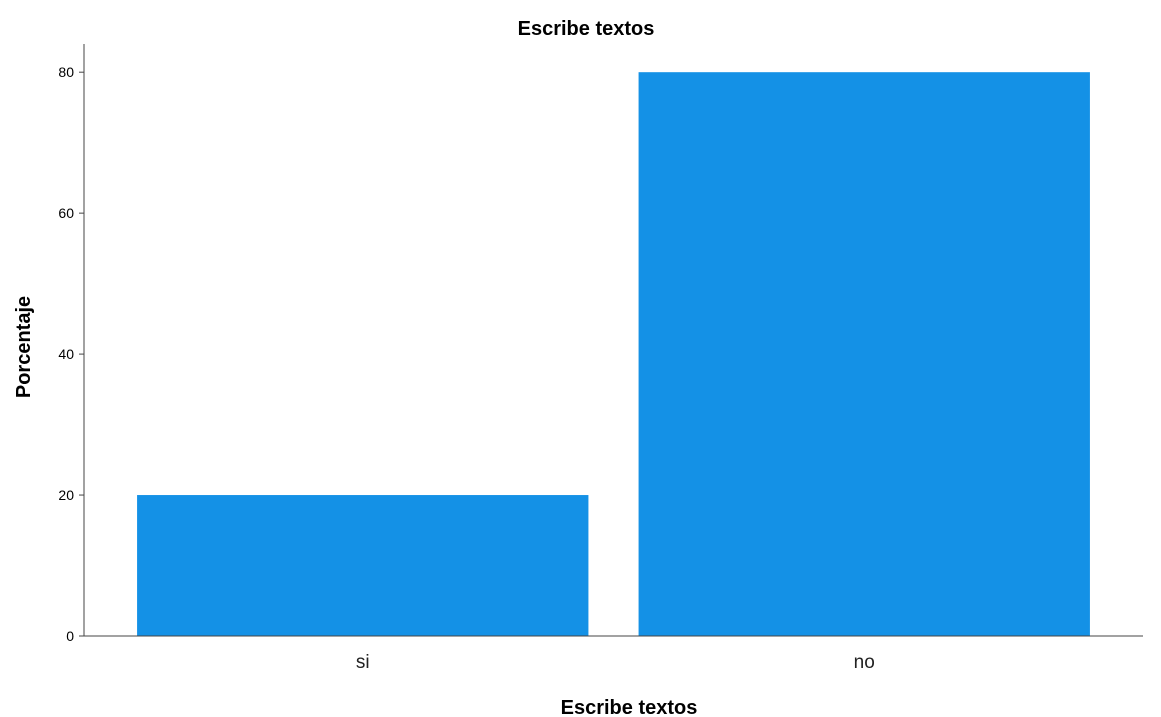 This screenshot has width=1161, height=717. I want to click on x-axis-ticks: si no, so click(615, 662).